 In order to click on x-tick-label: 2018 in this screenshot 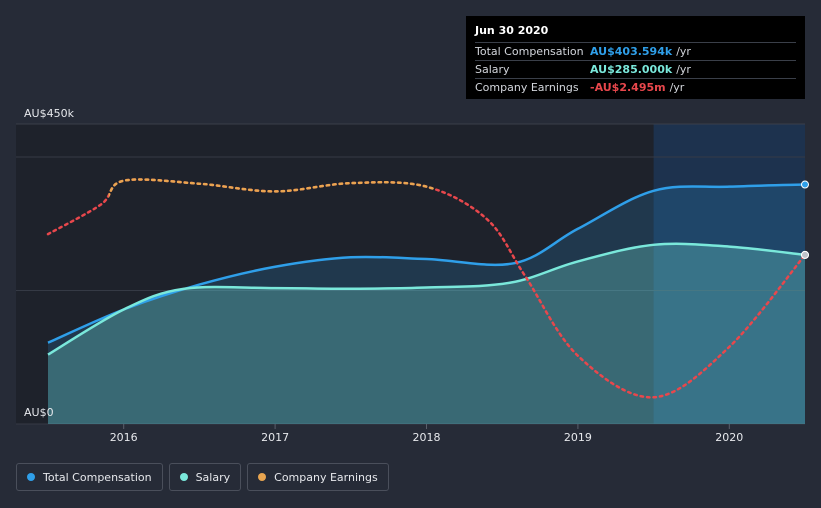, I will do `click(427, 437)`.